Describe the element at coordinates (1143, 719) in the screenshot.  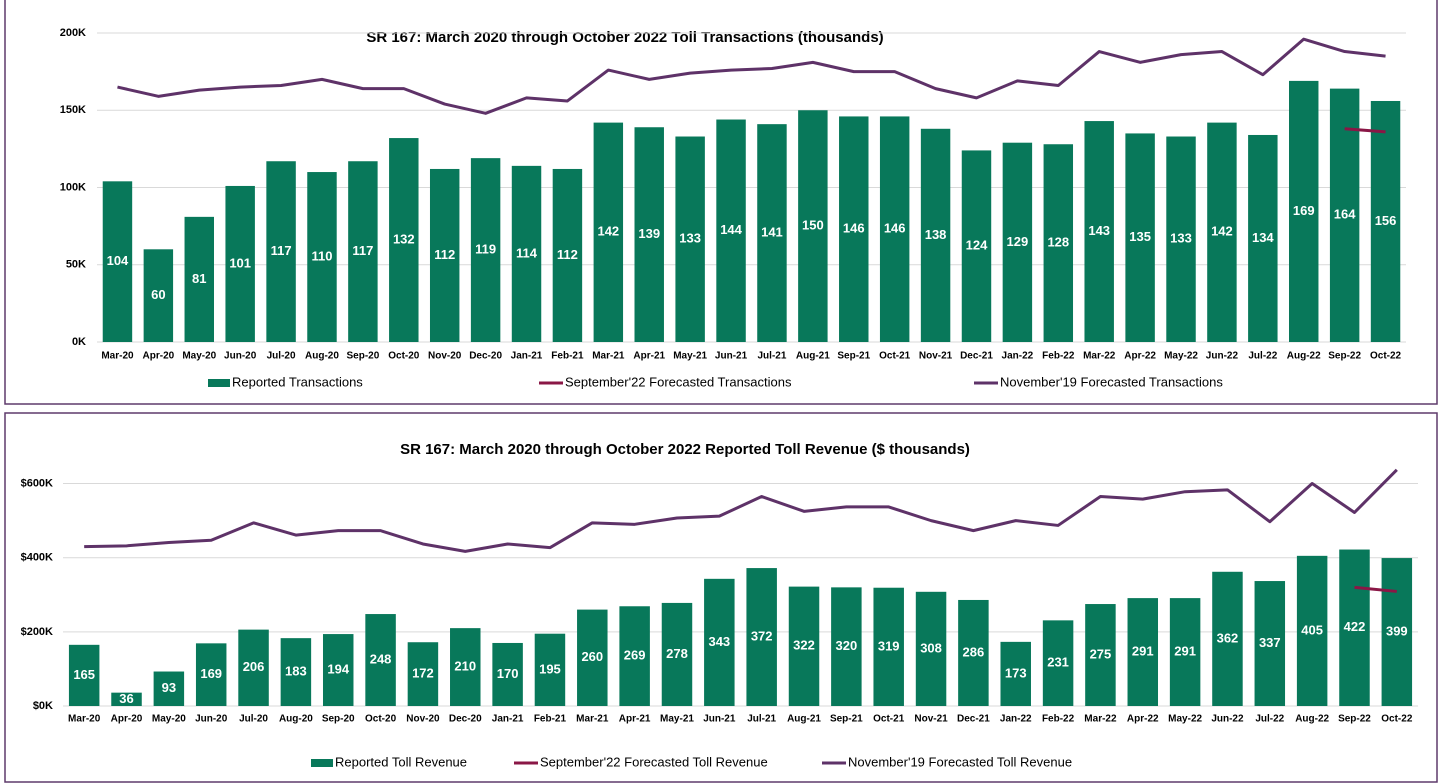
I see `x-tick-label: Apr-22` at that location.